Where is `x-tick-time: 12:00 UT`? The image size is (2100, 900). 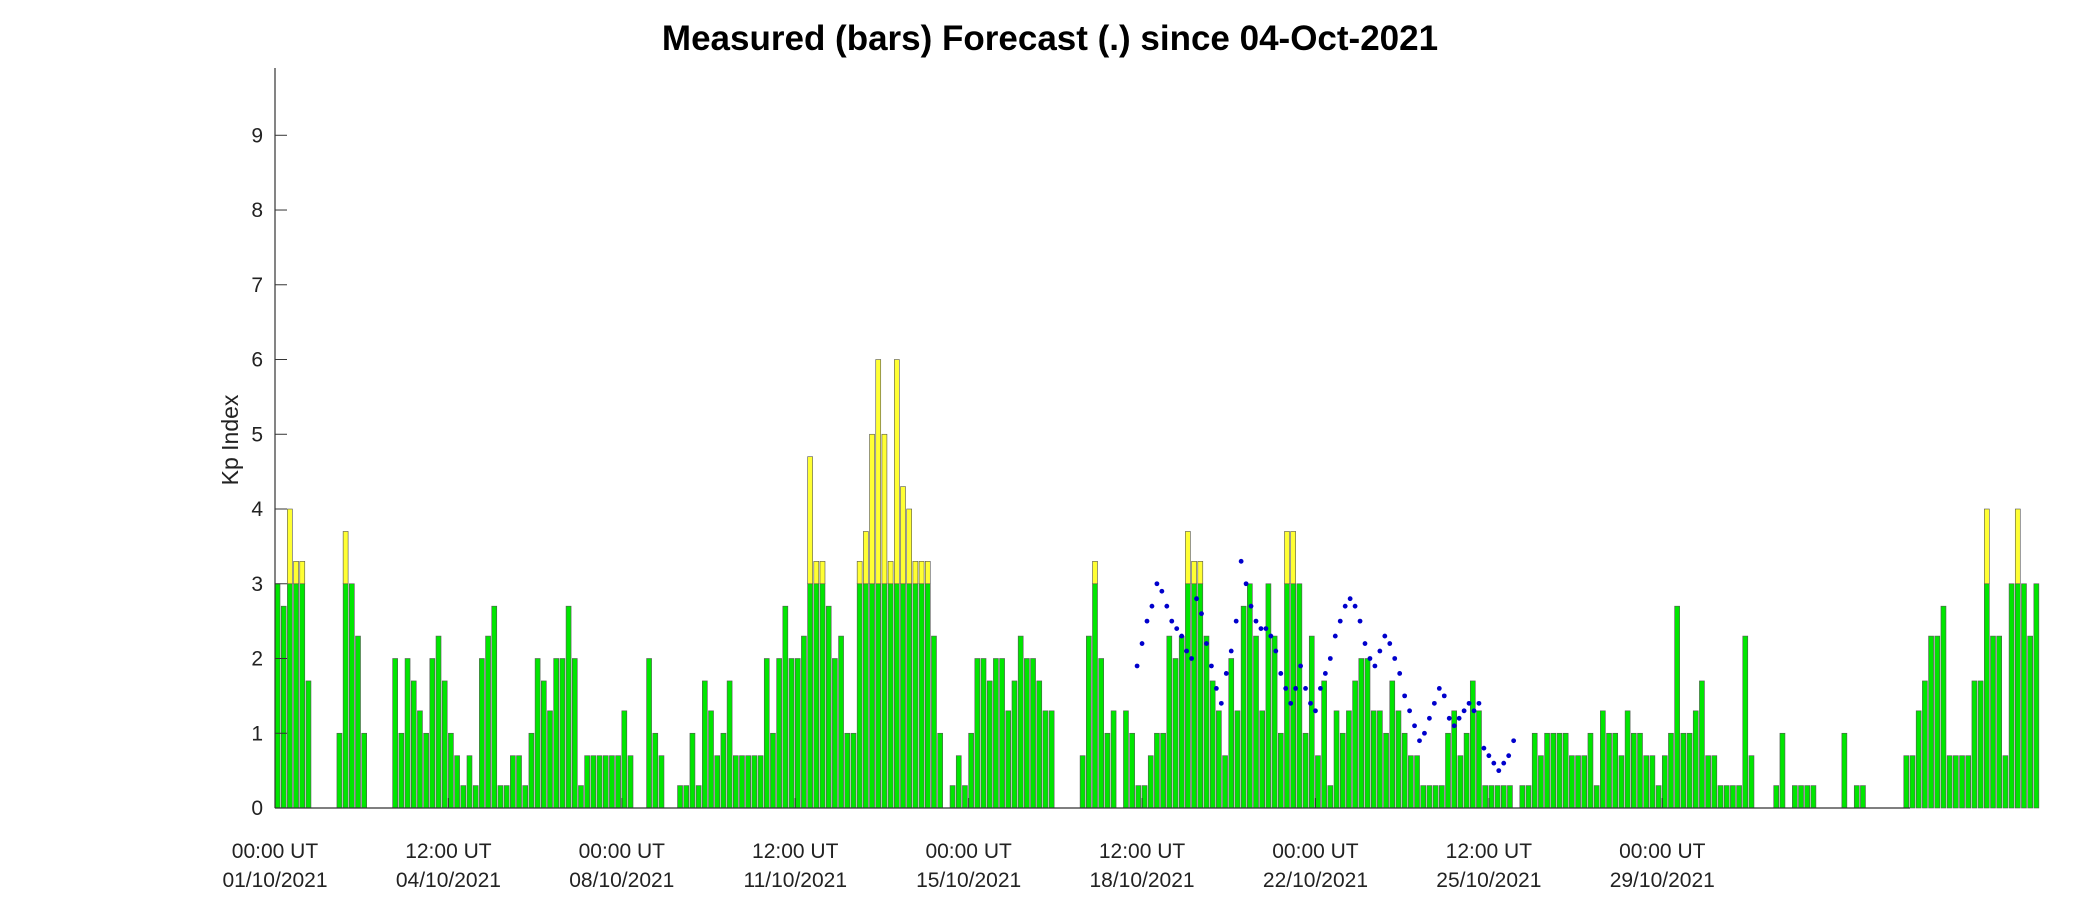 x-tick-time: 12:00 UT is located at coordinates (448, 851).